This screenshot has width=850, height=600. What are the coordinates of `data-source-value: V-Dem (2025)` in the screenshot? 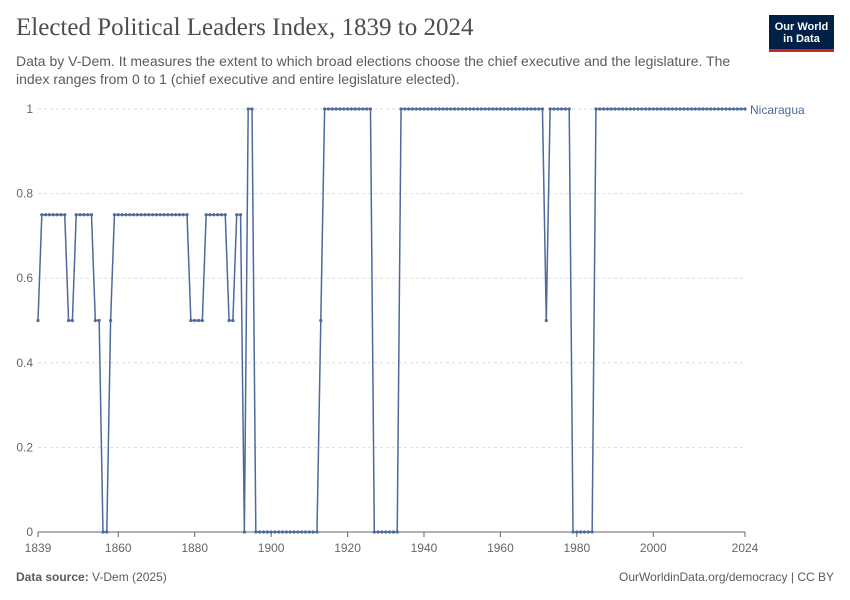 It's located at (129, 577).